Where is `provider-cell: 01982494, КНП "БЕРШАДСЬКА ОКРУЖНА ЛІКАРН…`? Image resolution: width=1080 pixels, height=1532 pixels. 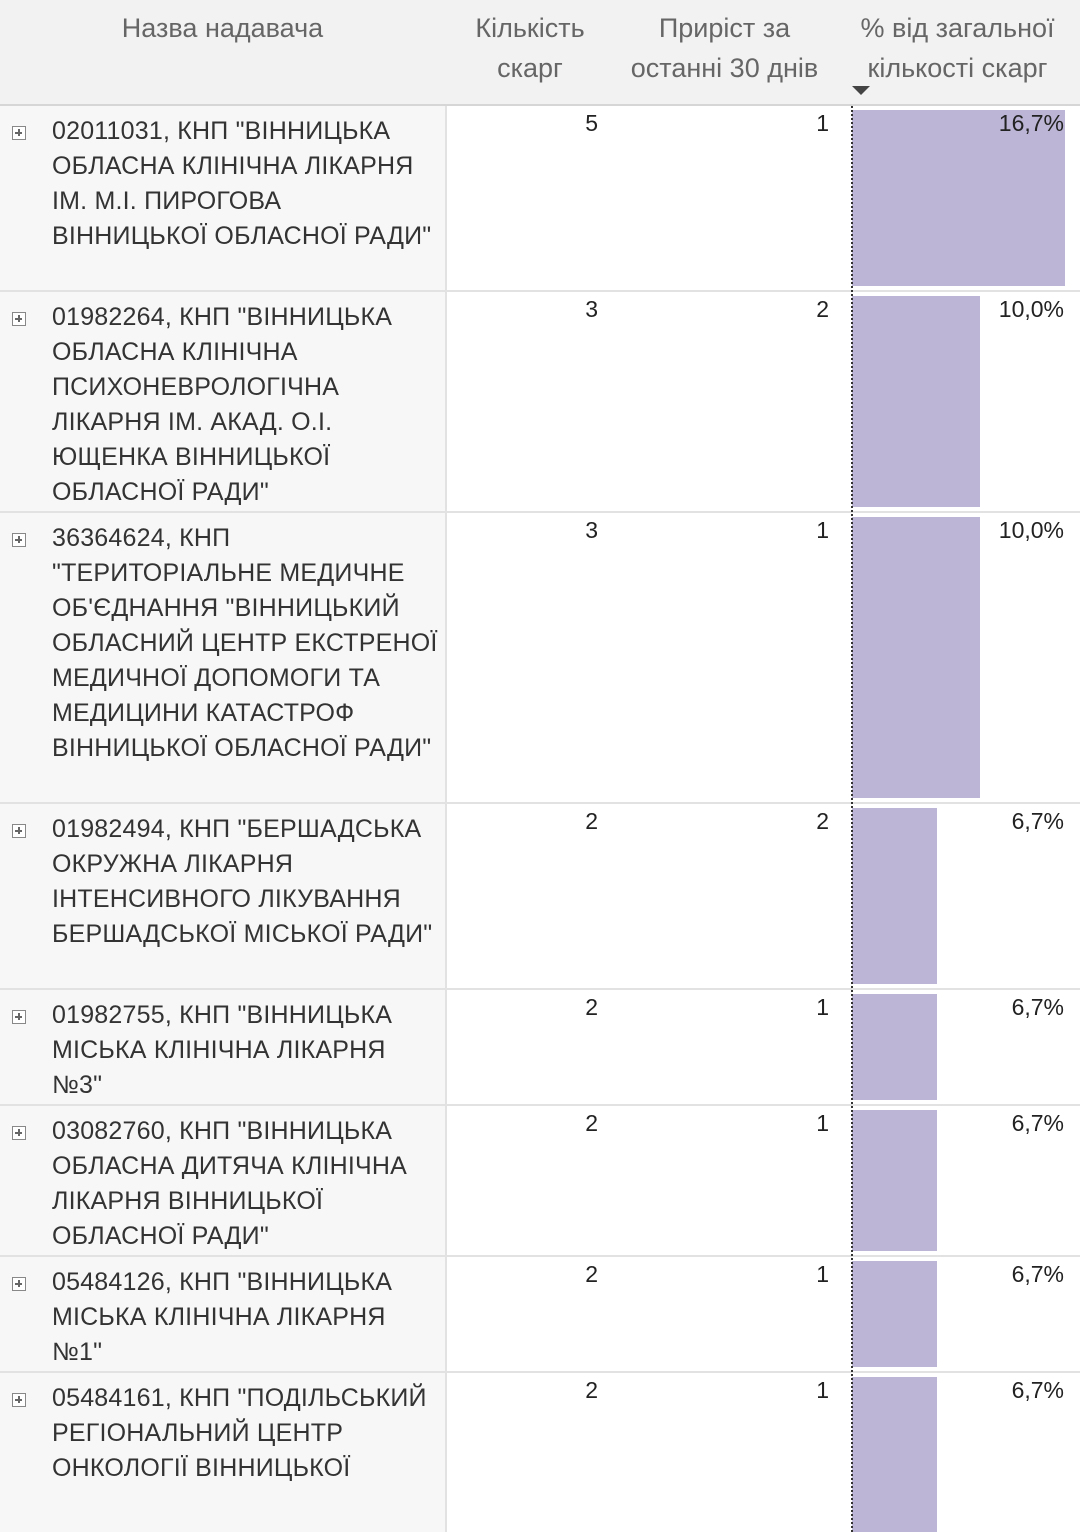 provider-cell: 01982494, КНП "БЕРШАДСЬКА ОКРУЖНА ЛІКАРН… is located at coordinates (223, 896).